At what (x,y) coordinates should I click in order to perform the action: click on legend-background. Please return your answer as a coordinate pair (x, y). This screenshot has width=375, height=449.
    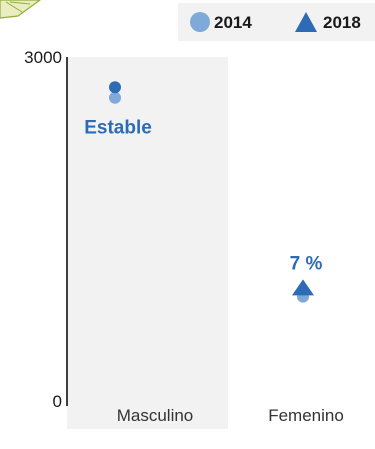
    Looking at the image, I should click on (276, 22).